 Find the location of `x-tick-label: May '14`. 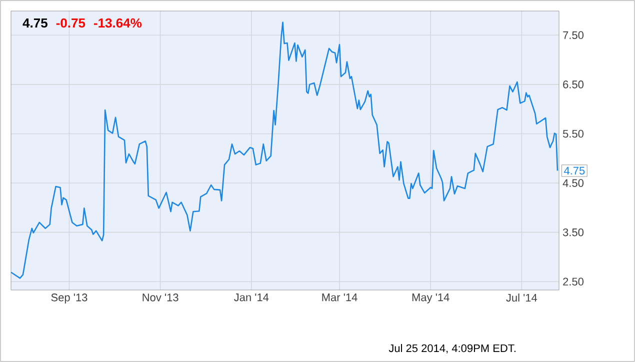

x-tick-label: May '14 is located at coordinates (431, 299).